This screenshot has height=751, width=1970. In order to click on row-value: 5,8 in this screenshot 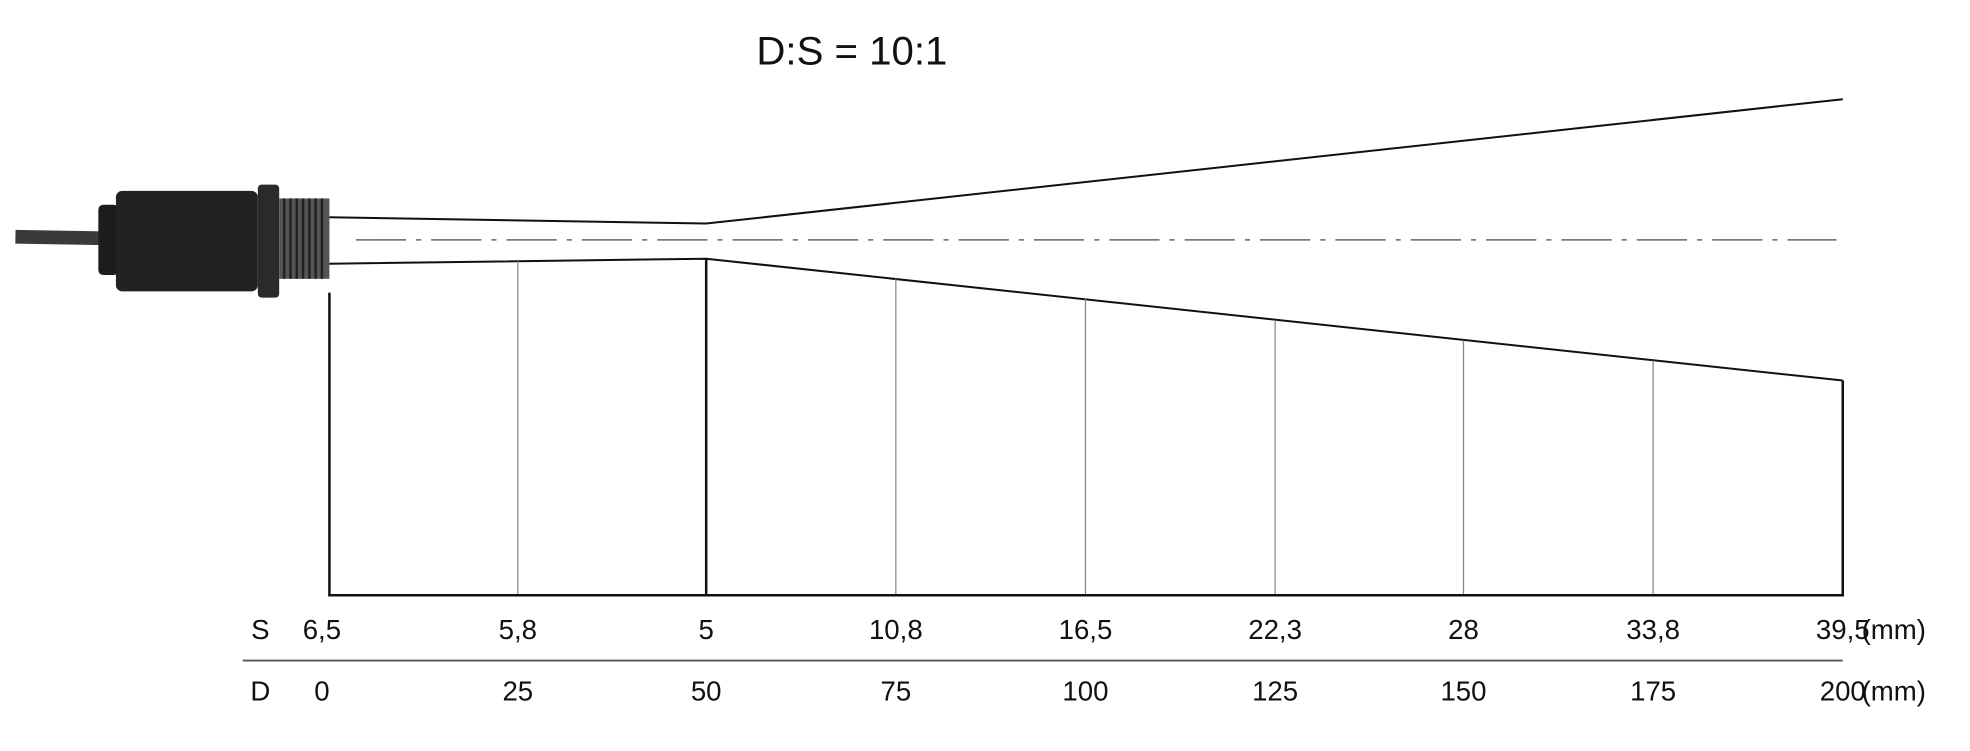, I will do `click(518, 629)`.